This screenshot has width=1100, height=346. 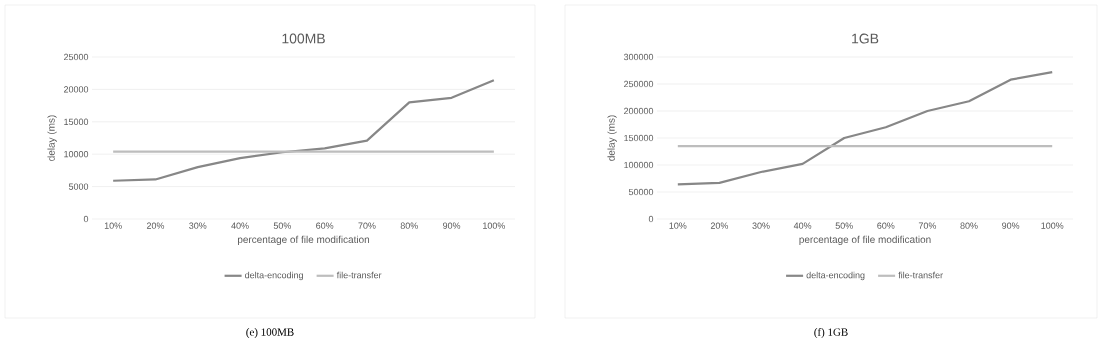 I want to click on y-tick-label: 100000, so click(x=639, y=165).